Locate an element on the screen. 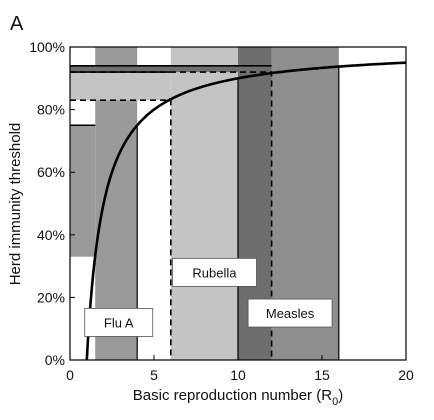 Image resolution: width=434 pixels, height=420 pixels. panel-label: A is located at coordinates (17, 24).